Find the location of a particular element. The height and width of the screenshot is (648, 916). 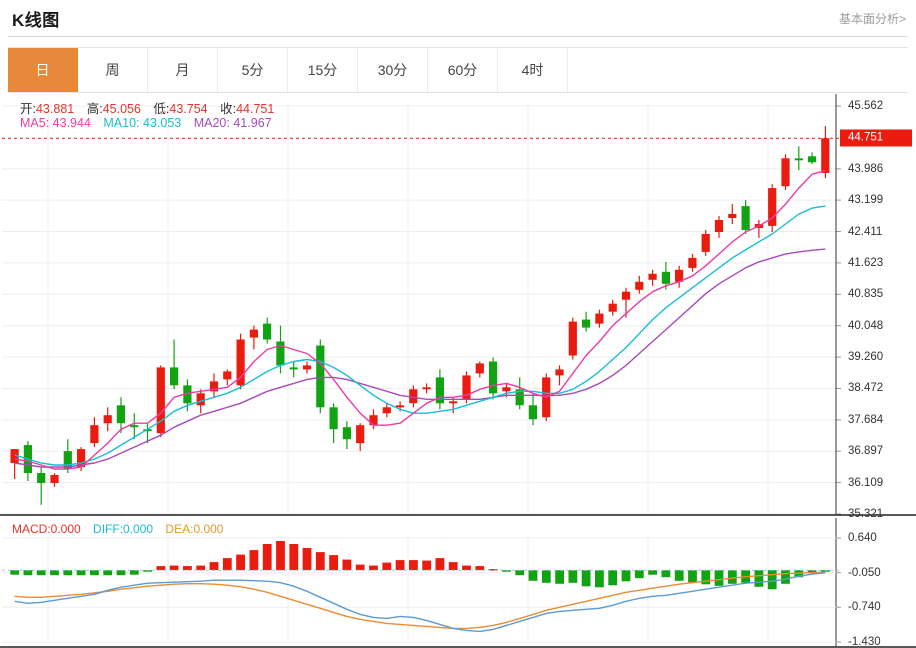

diff-line is located at coordinates (420, 602).